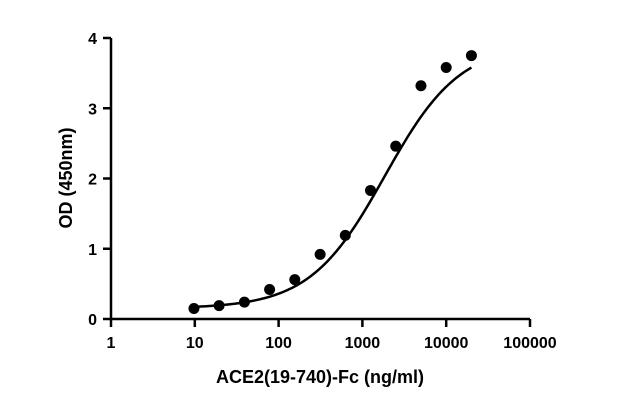  Describe the element at coordinates (92, 109) in the screenshot. I see `y-tick-label: 3` at that location.